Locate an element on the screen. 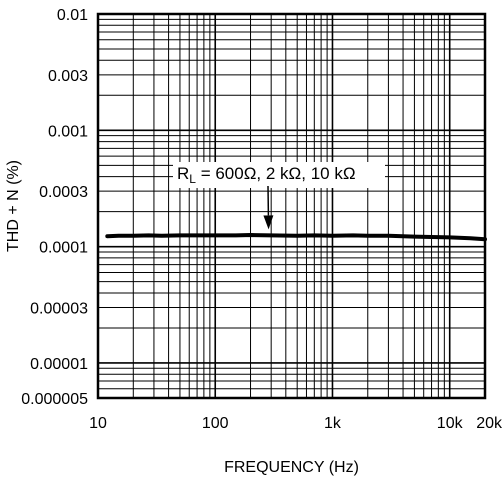  annotation-background is located at coordinates (279, 175).